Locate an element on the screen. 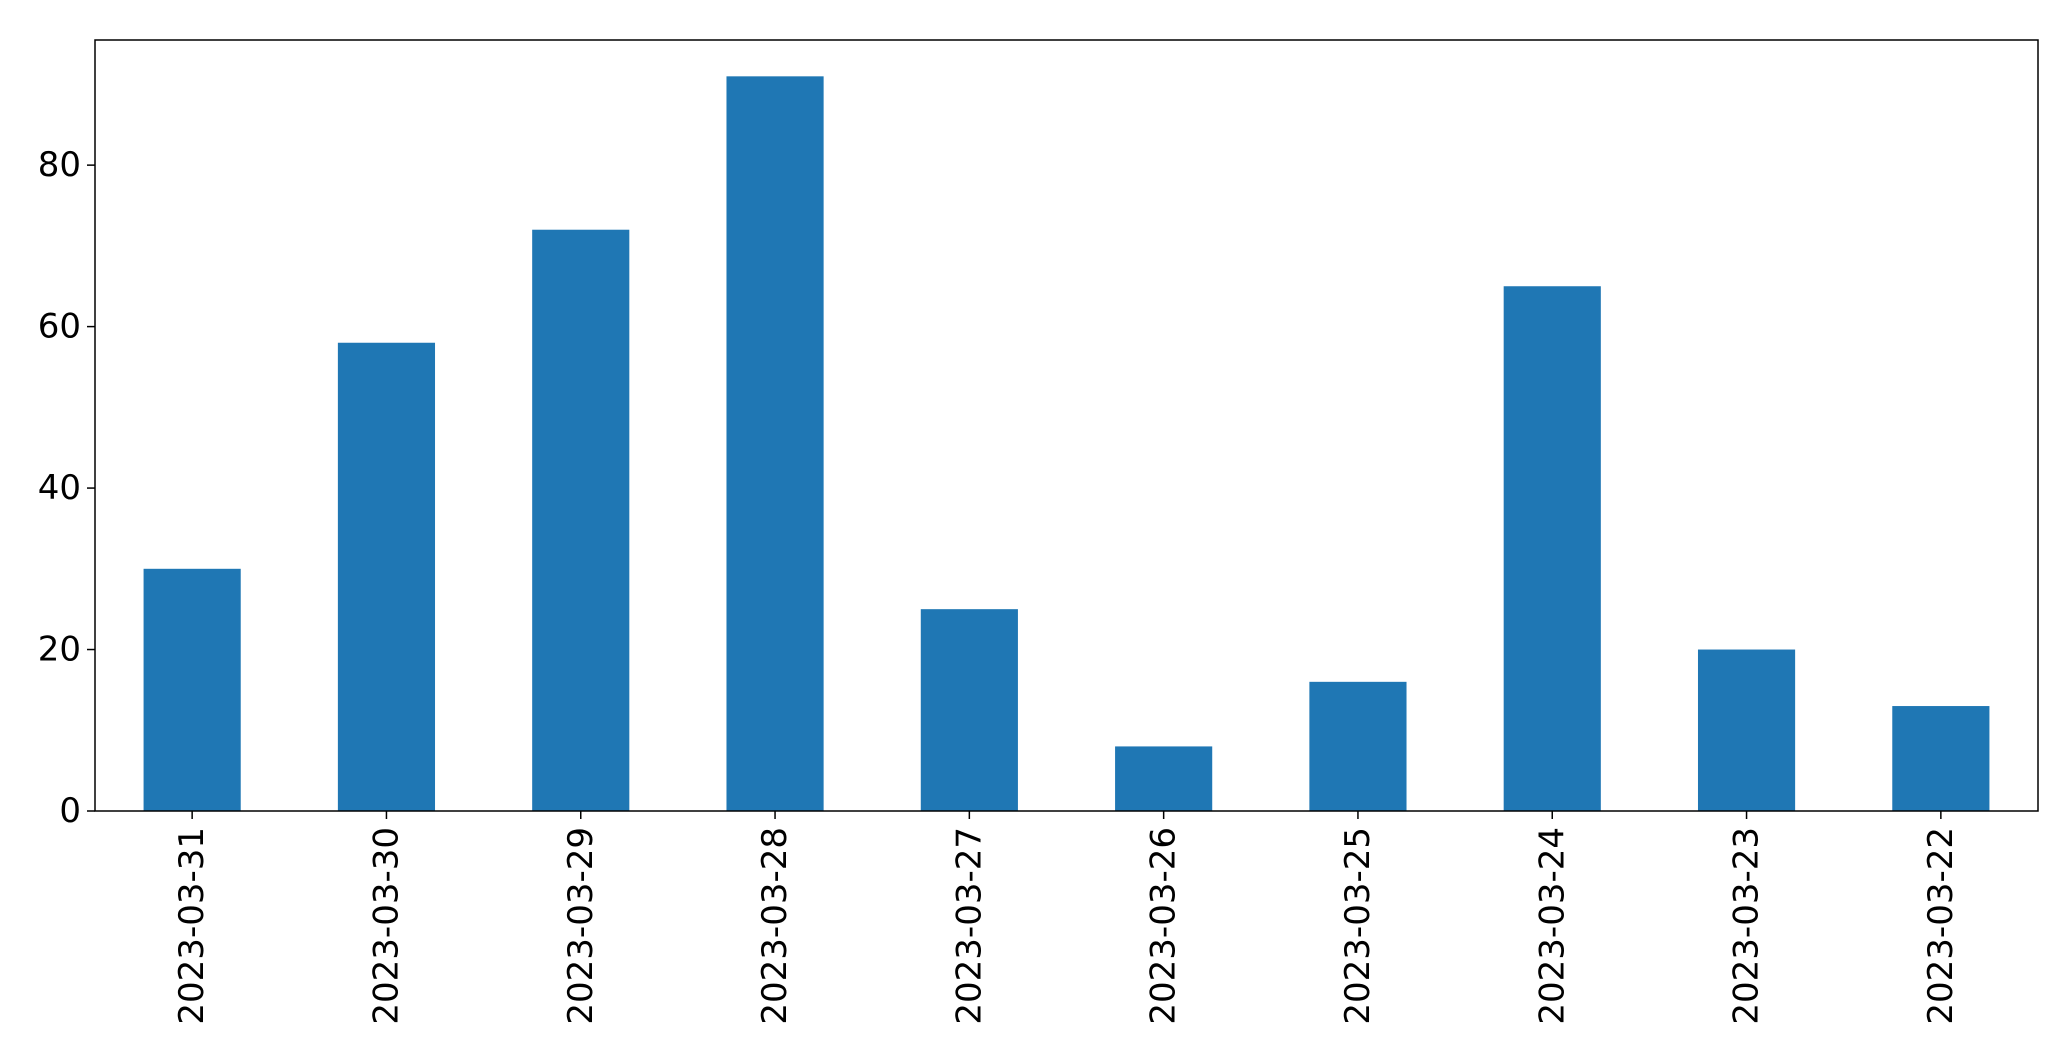  y-tick-label: 20 is located at coordinates (59, 650).